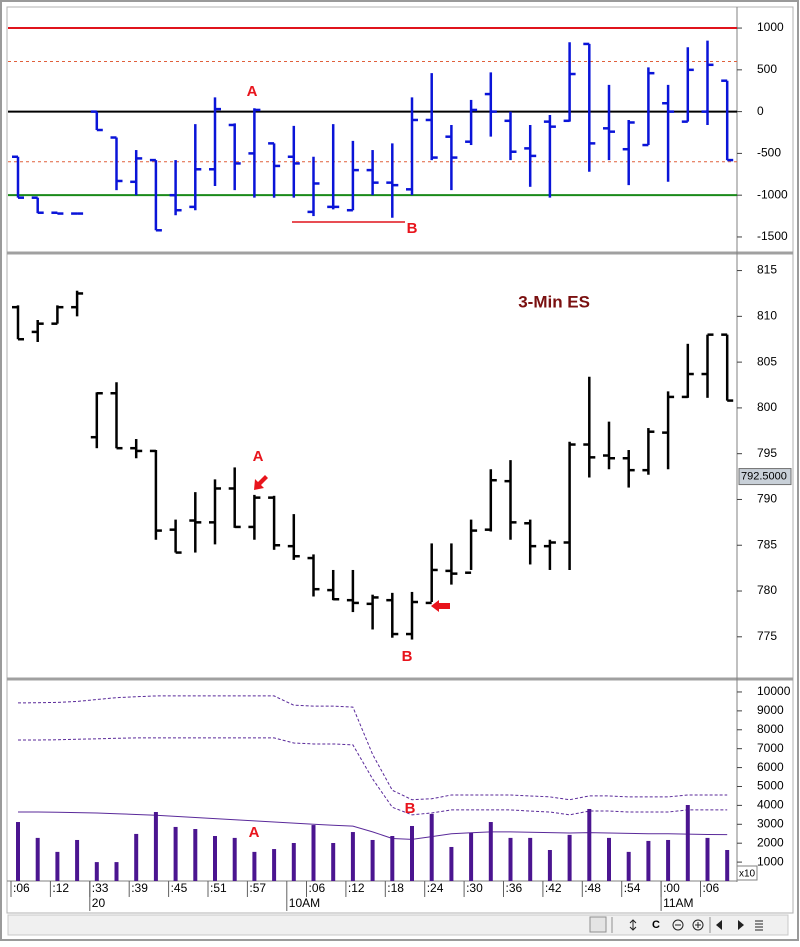 Image resolution: width=800 pixels, height=947 pixels. Describe the element at coordinates (395, 888) in the screenshot. I see `x-tick-label: :18` at that location.